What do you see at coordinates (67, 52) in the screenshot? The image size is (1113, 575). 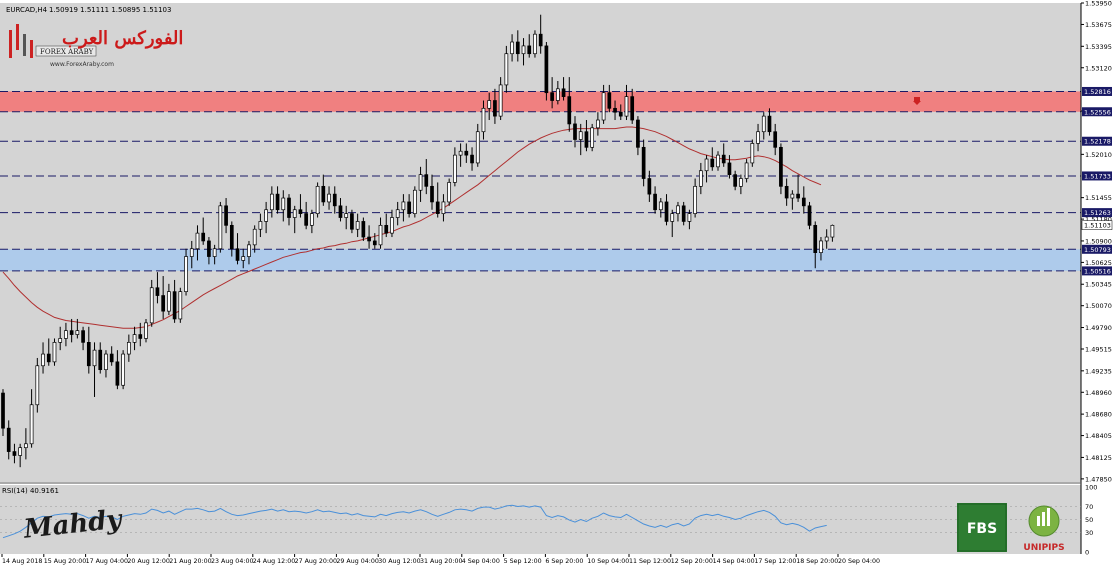 I see `forexaraby-logo-text: FOREX ARABY` at bounding box center [67, 52].